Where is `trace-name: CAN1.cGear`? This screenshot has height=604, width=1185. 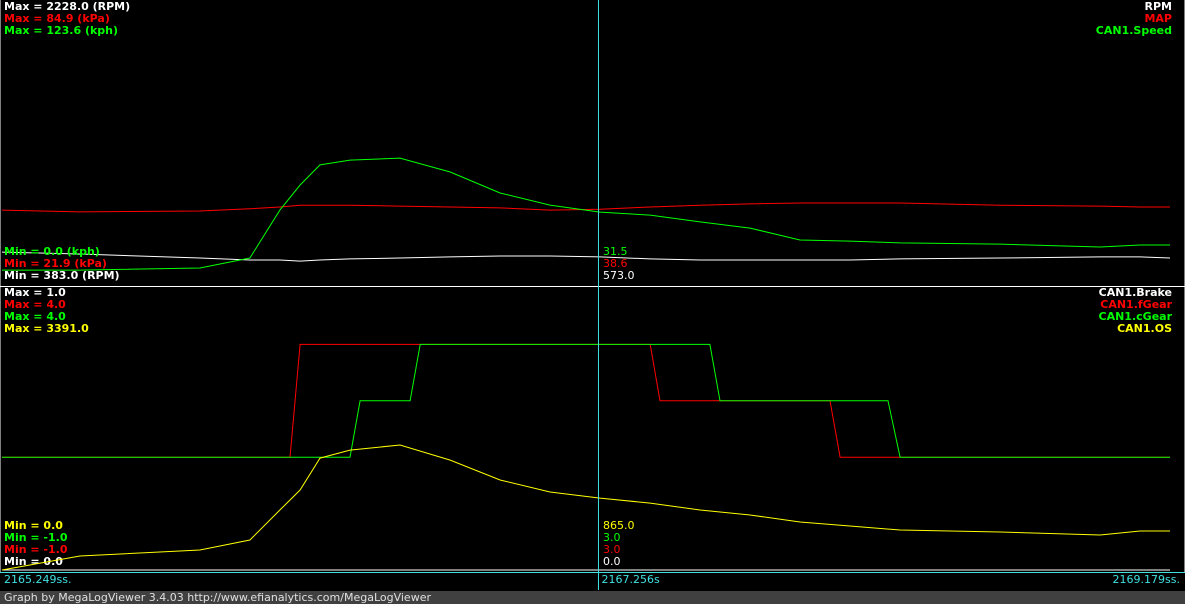 trace-name: CAN1.cGear is located at coordinates (1136, 316).